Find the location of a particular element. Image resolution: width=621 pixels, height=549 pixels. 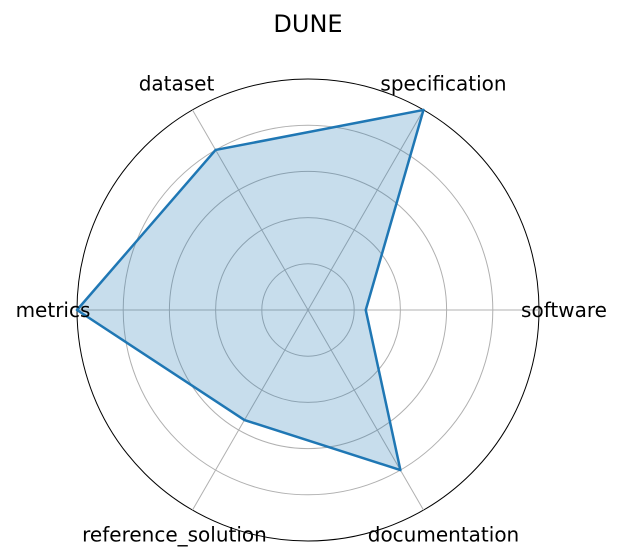

data-point-specification is located at coordinates (423, 110).